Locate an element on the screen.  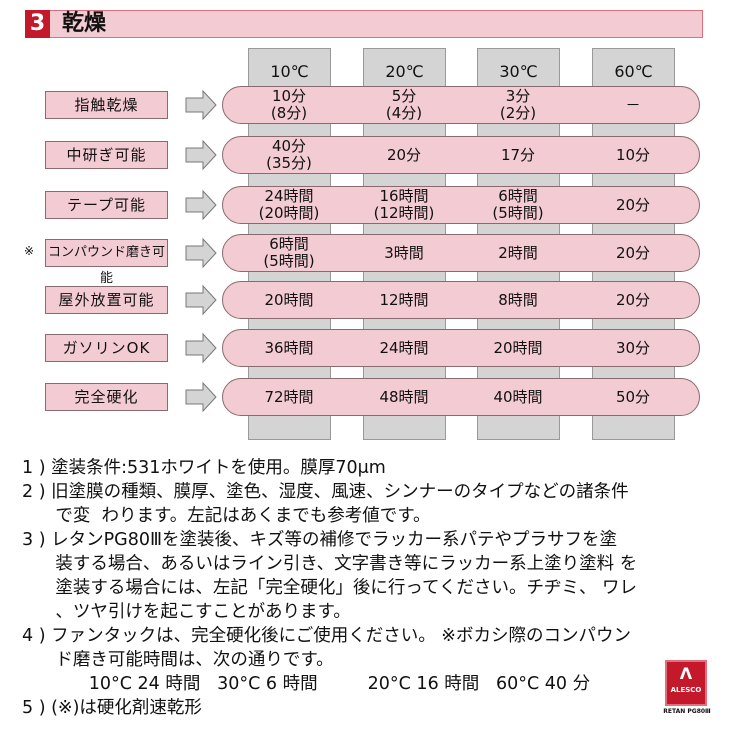
value-text: 3時間 is located at coordinates (404, 252).